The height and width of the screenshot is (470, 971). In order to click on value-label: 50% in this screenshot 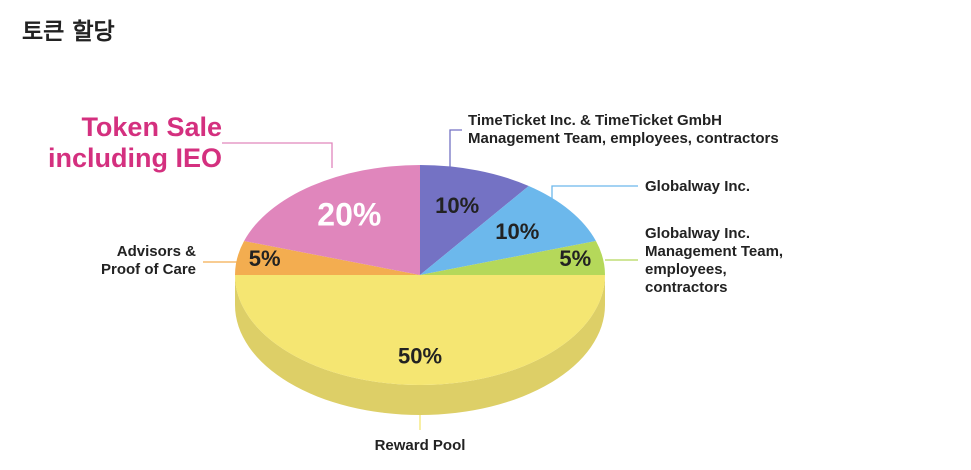, I will do `click(420, 355)`.